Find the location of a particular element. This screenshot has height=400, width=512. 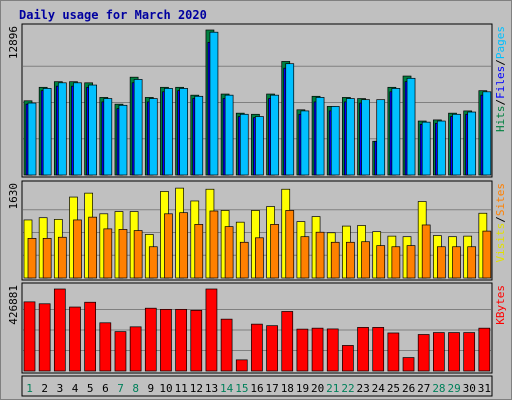

x-tick-label-20: 20 is located at coordinates (317, 388).